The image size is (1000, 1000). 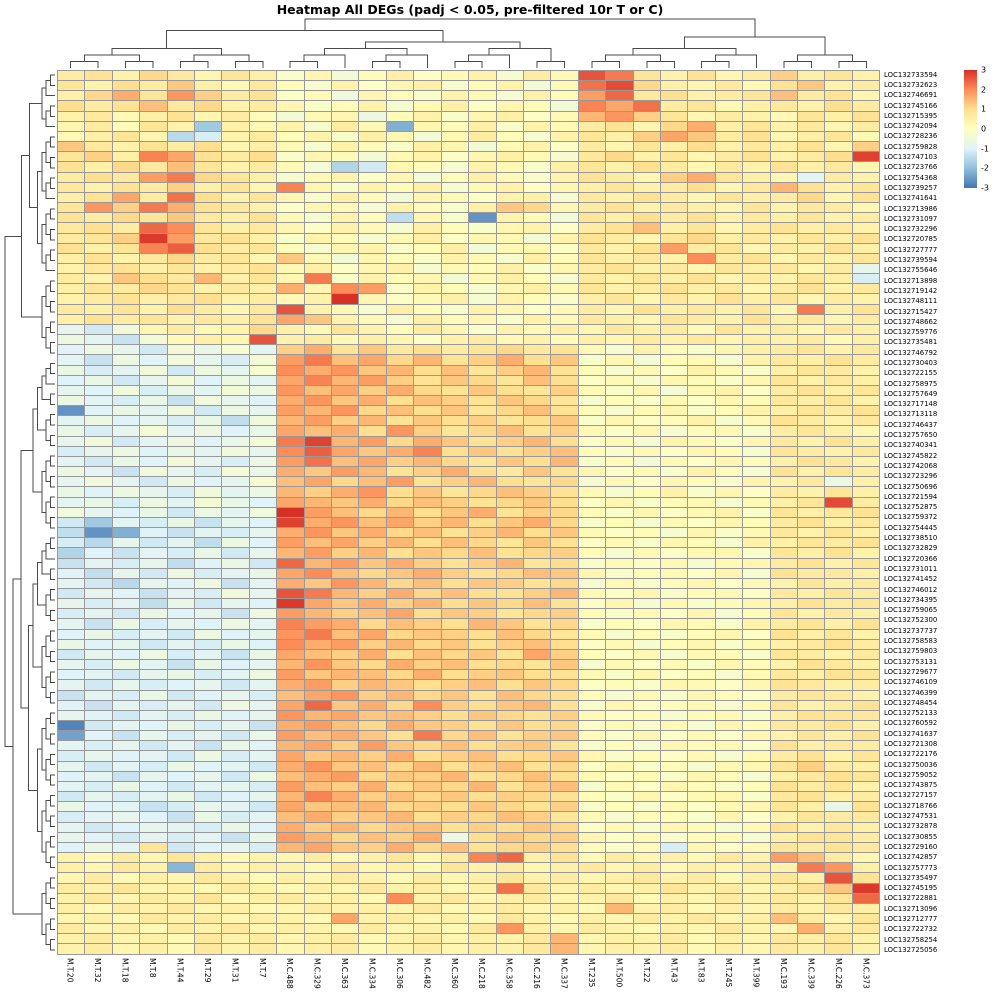 I want to click on row-label: LOC132722881, so click(x=911, y=898).